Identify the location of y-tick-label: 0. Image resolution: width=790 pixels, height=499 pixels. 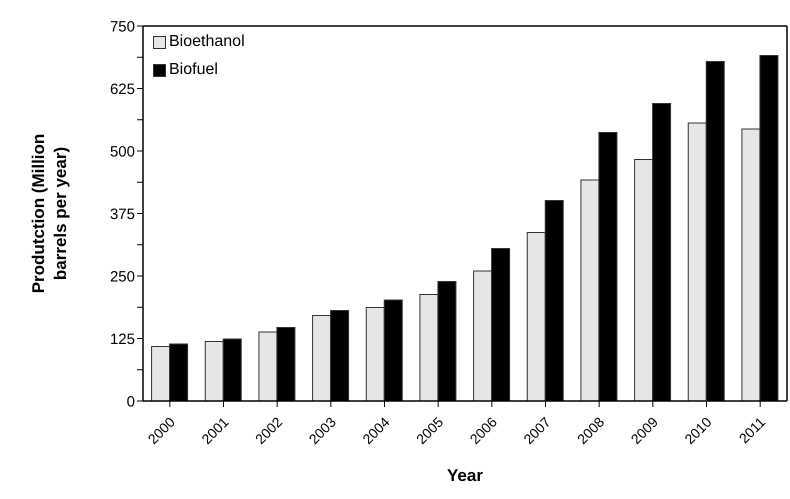
(130, 401).